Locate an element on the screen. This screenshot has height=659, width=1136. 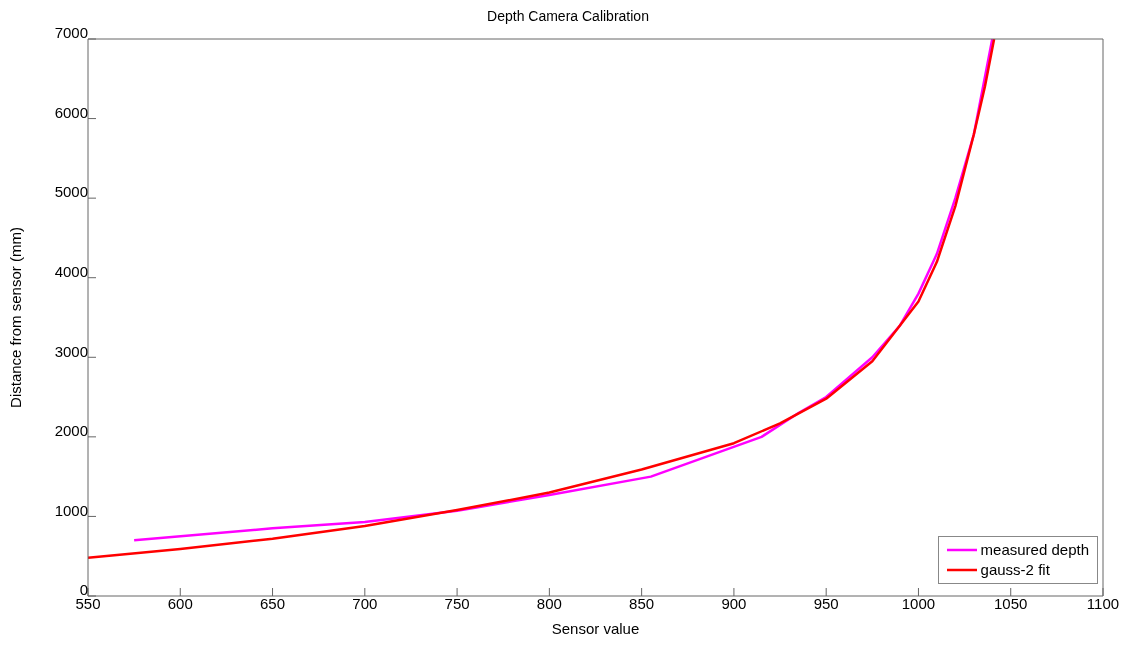
x-tick-label: 750 is located at coordinates (457, 603).